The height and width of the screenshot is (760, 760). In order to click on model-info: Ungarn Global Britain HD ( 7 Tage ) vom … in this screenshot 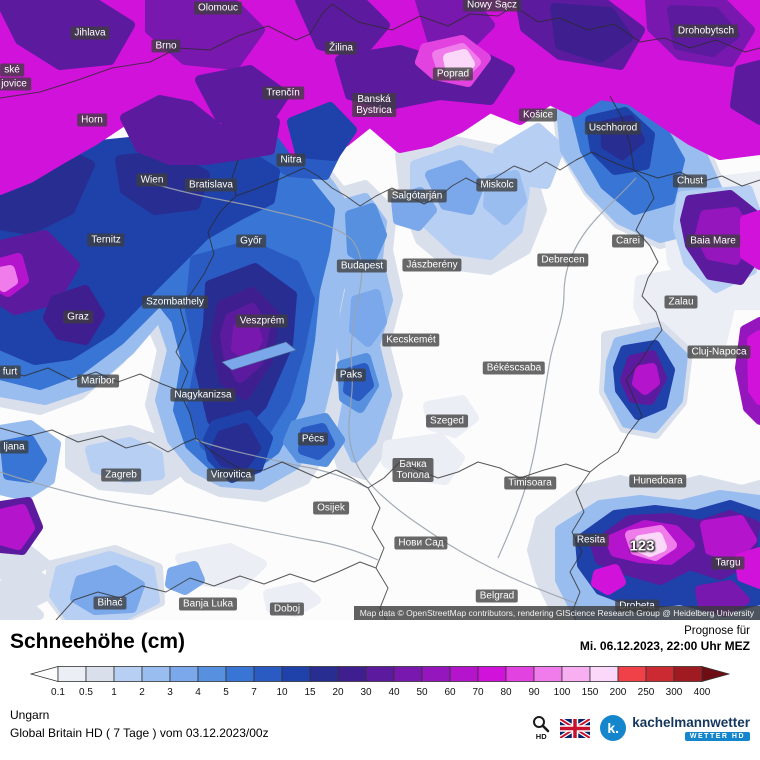, I will do `click(139, 724)`.